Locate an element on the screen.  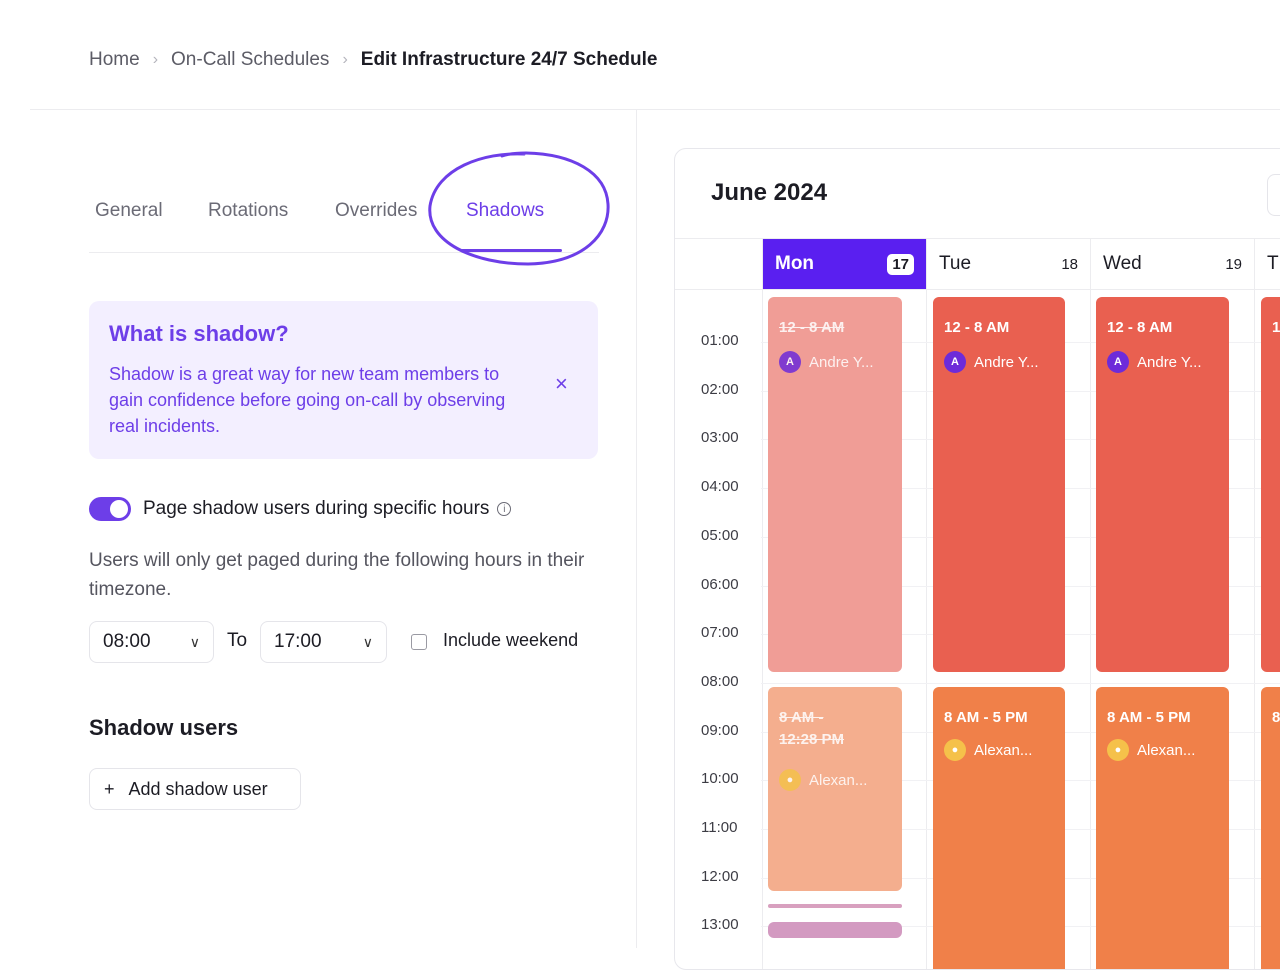
hour-label: 02:00 is located at coordinates (720, 389).